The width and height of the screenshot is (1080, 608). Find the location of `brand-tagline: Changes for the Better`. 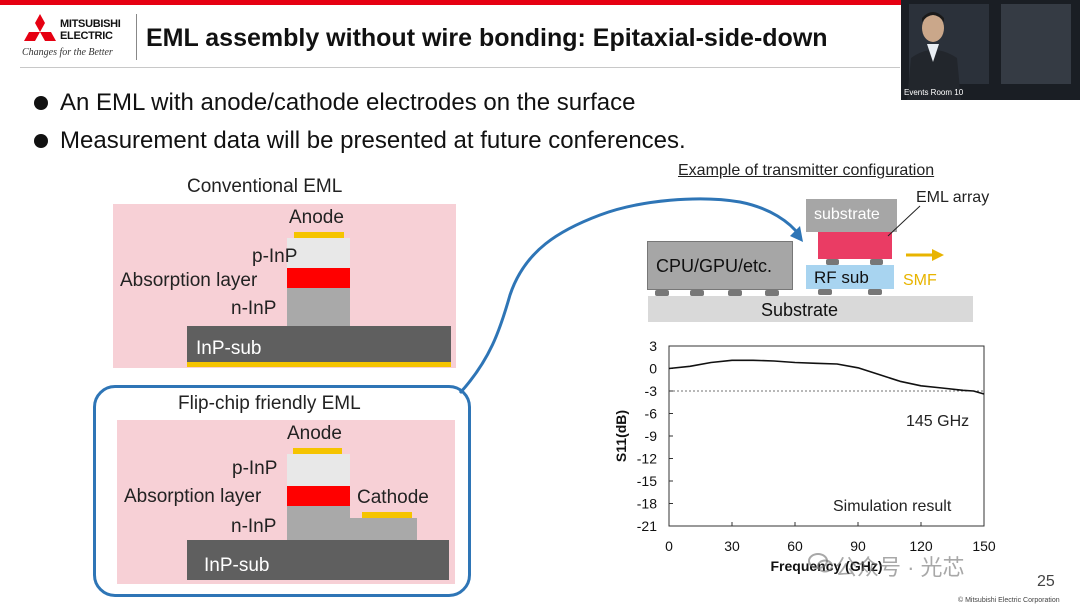

brand-tagline: Changes for the Better is located at coordinates (67, 52).